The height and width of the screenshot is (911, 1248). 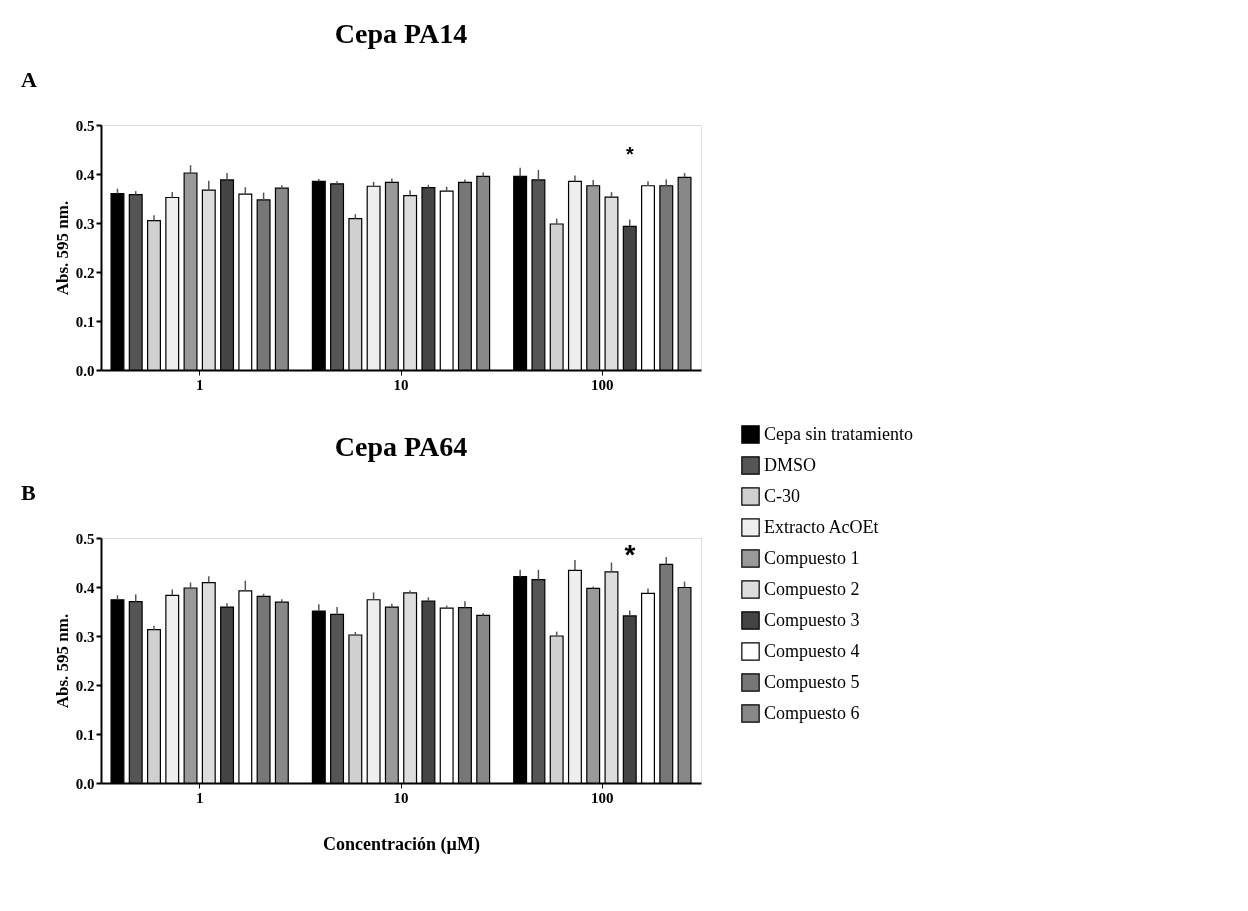 What do you see at coordinates (790, 464) in the screenshot?
I see `legend-label: DMSO` at bounding box center [790, 464].